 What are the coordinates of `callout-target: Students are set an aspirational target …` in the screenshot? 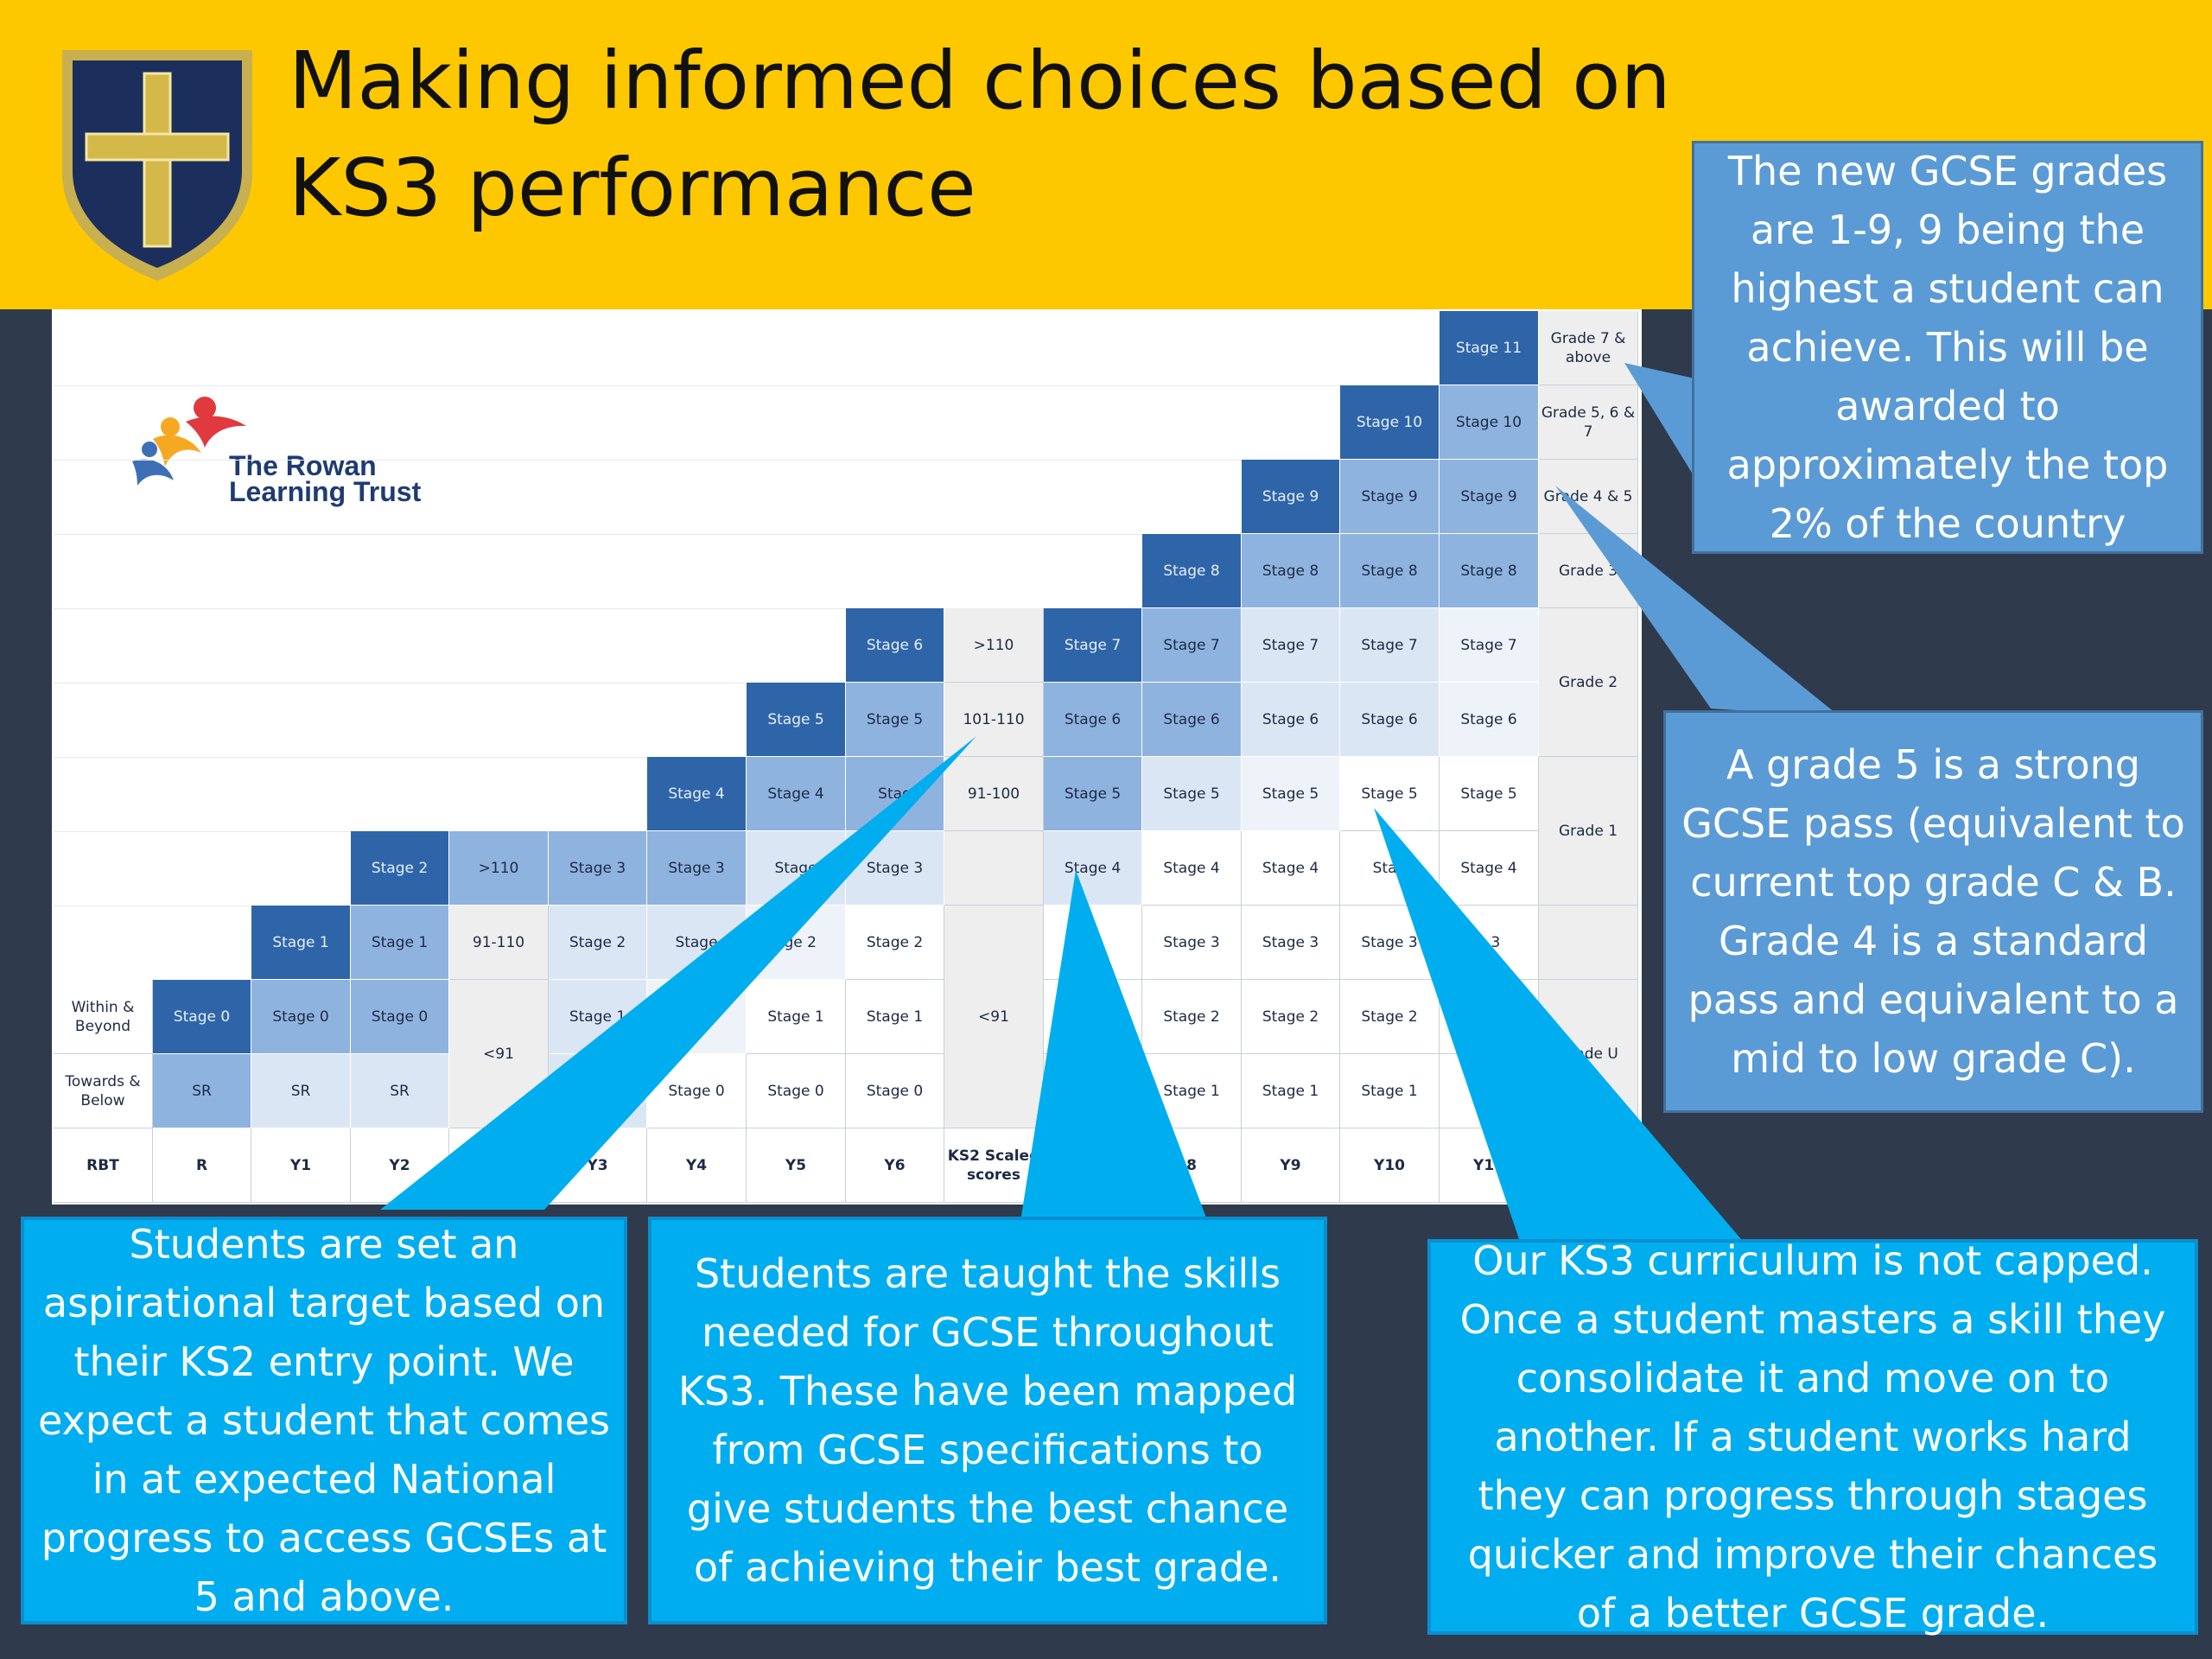 It's located at (324, 1420).